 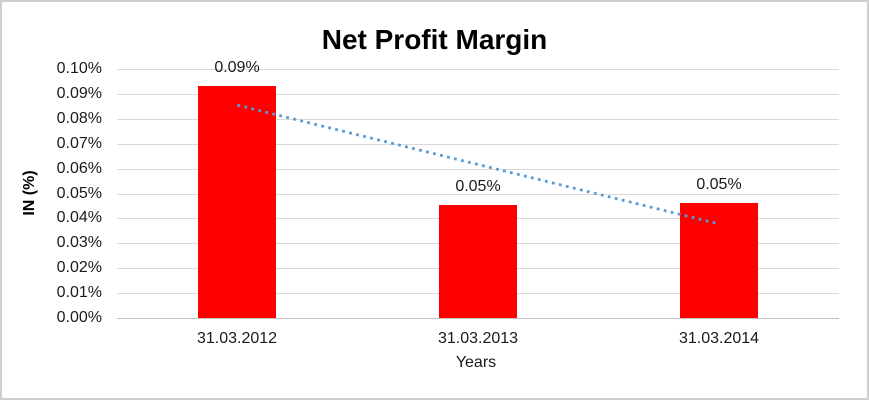 I want to click on y-tick-label: 0.00%, so click(x=79, y=317).